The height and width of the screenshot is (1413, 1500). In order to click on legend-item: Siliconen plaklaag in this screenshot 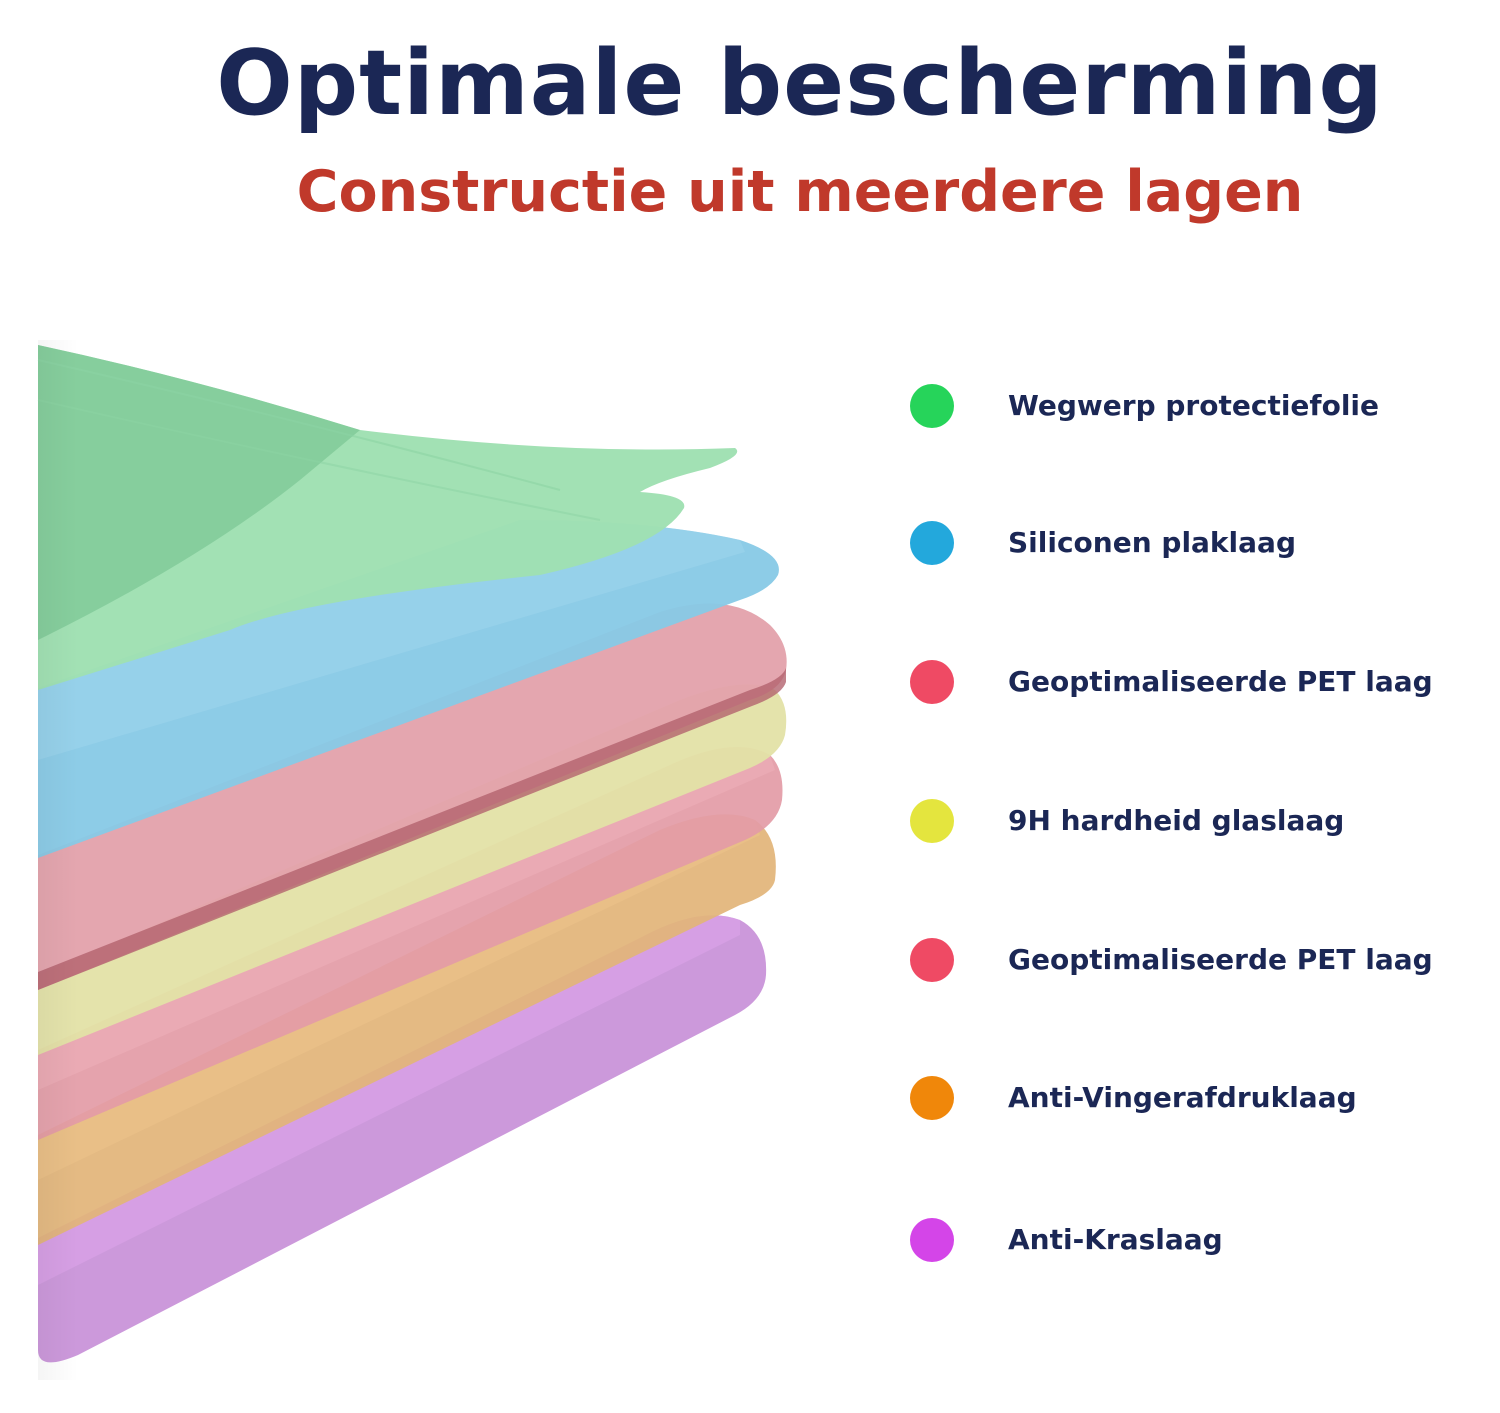, I will do `click(1205, 543)`.